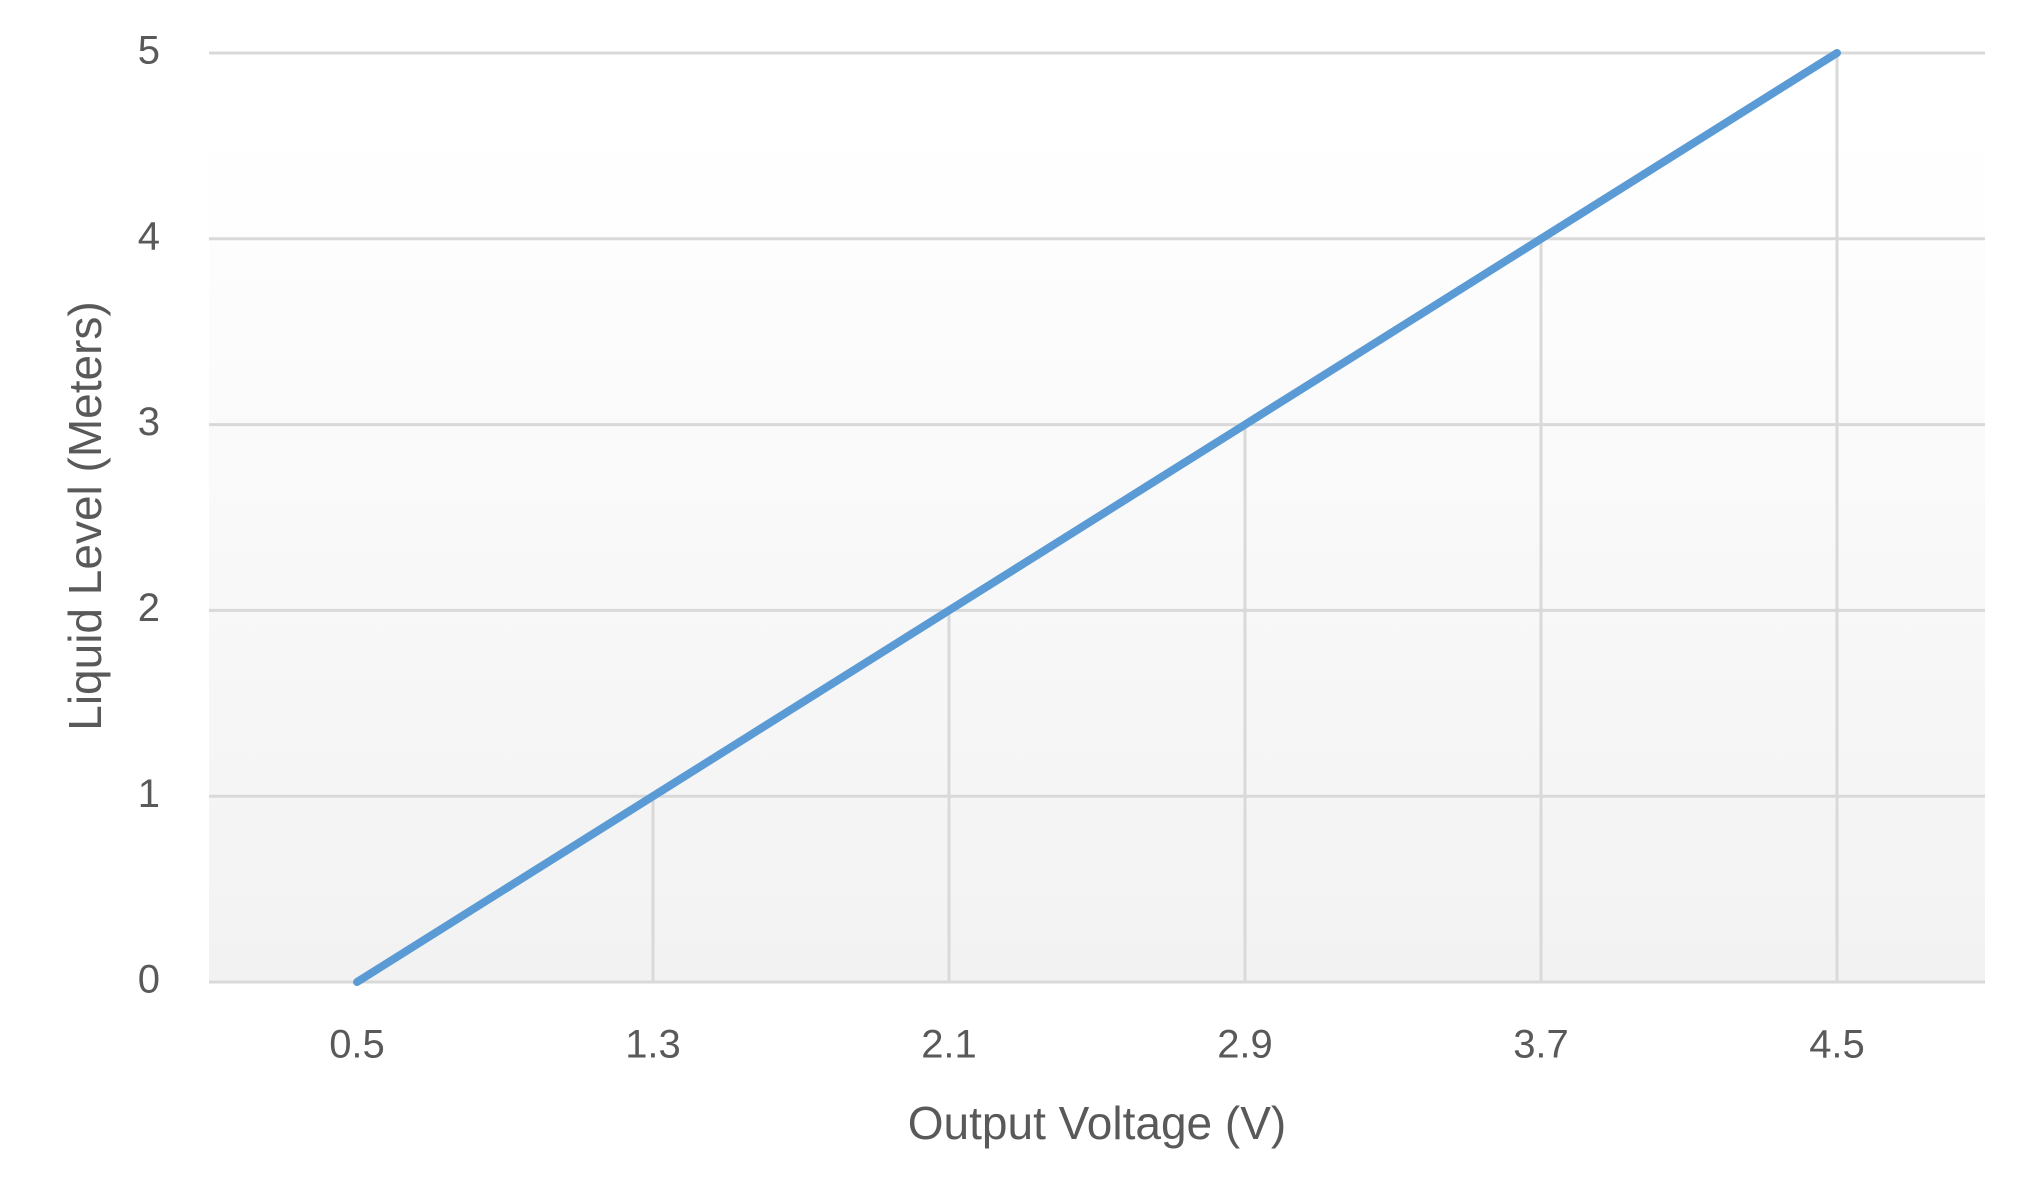 The image size is (2032, 1200). Describe the element at coordinates (357, 1045) in the screenshot. I see `x-tick-label: 0.5` at that location.